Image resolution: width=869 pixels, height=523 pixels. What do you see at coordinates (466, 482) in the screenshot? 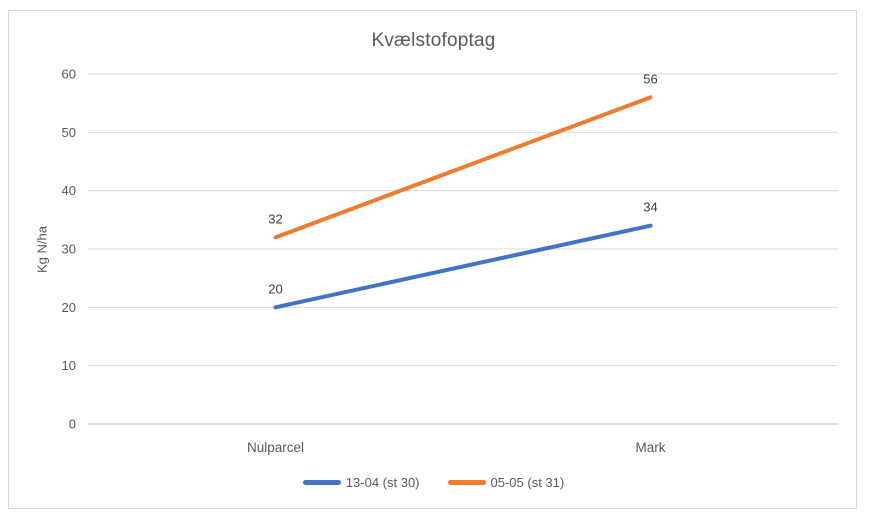
I see `legend-line-swatch-orange` at bounding box center [466, 482].